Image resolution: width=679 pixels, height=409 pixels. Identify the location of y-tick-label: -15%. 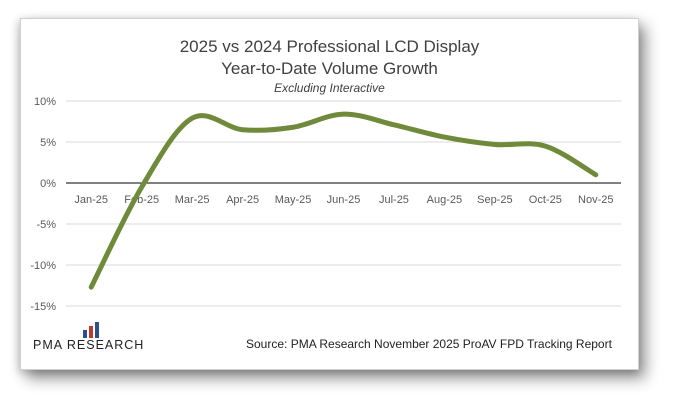
(43, 307).